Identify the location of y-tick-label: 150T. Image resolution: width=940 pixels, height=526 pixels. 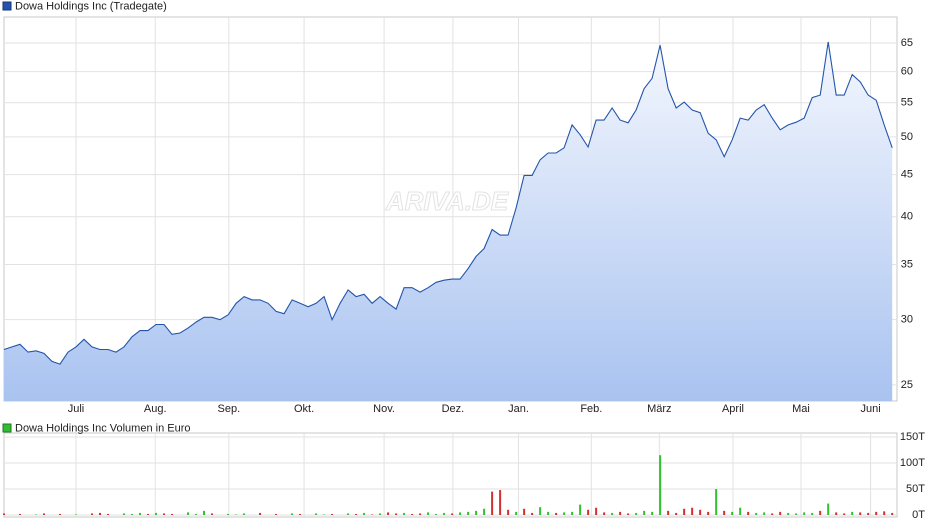
(912, 437).